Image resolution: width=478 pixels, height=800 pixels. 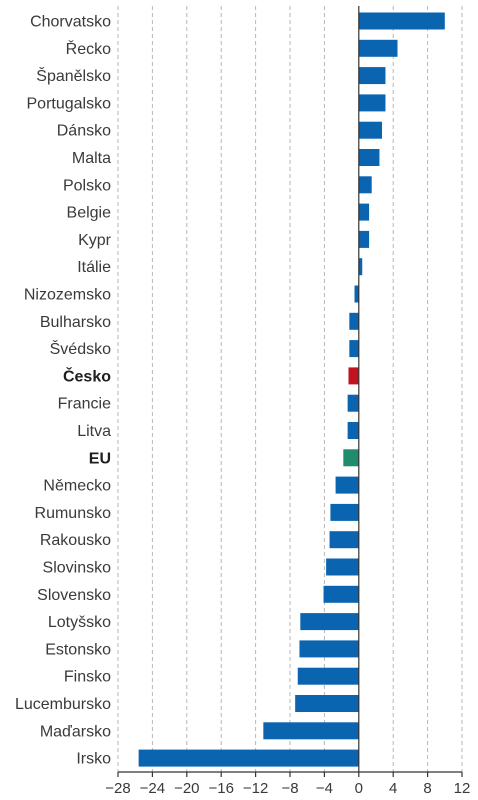 What do you see at coordinates (364, 239) in the screenshot?
I see `bar-kypr` at bounding box center [364, 239].